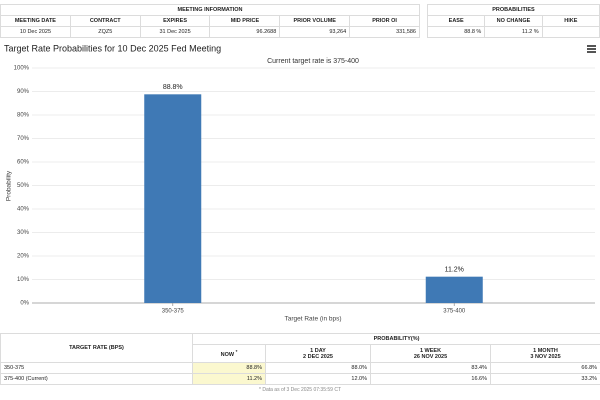 Image resolution: width=600 pixels, height=400 pixels. What do you see at coordinates (591, 49) in the screenshot?
I see `chart-menu` at bounding box center [591, 49].